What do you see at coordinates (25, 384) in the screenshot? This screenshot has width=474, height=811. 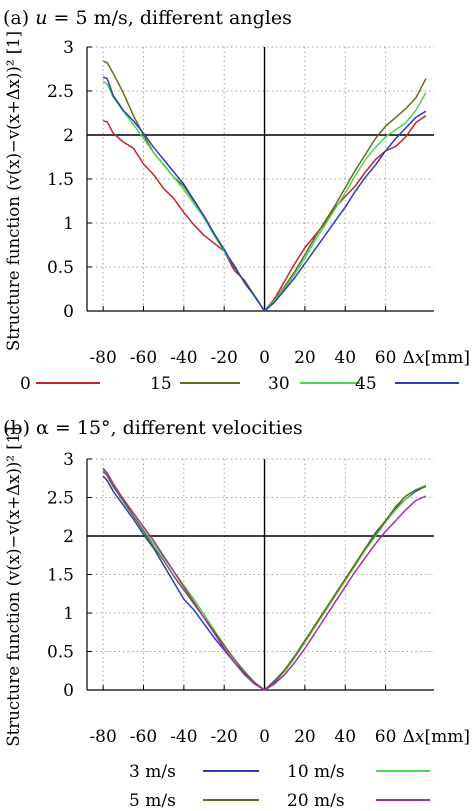 I see `legend-label: 0` at bounding box center [25, 384].